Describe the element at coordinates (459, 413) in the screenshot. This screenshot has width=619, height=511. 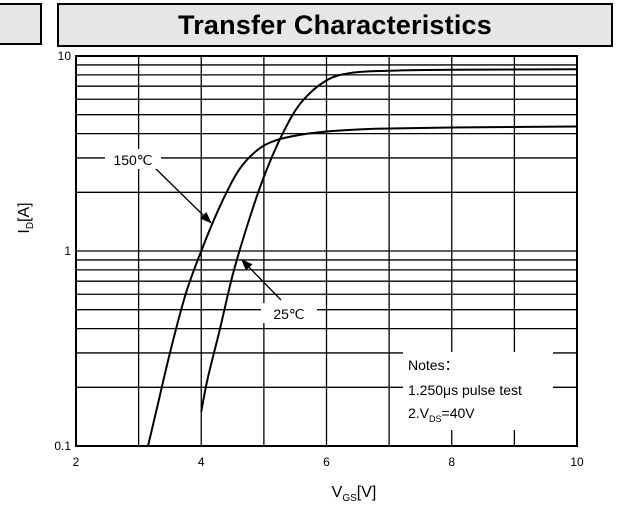
I see `notes-line-2-rest: =40V` at that location.